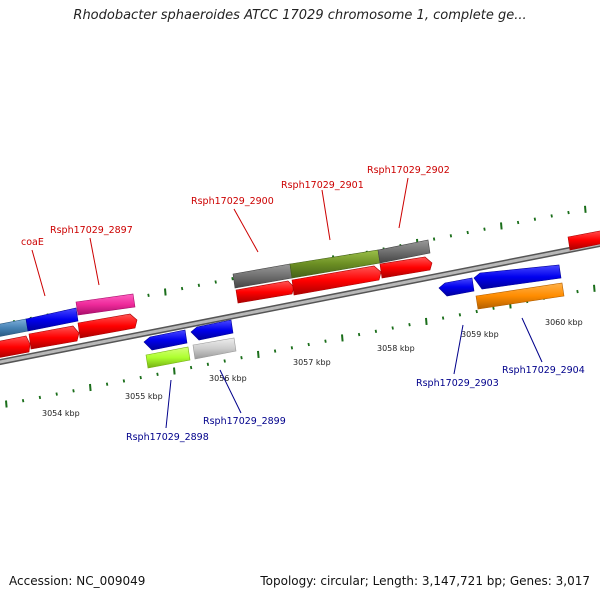 The width and height of the screenshot is (600, 600). What do you see at coordinates (480, 334) in the screenshot?
I see `scale-label-3059: 3059 kbp` at bounding box center [480, 334].